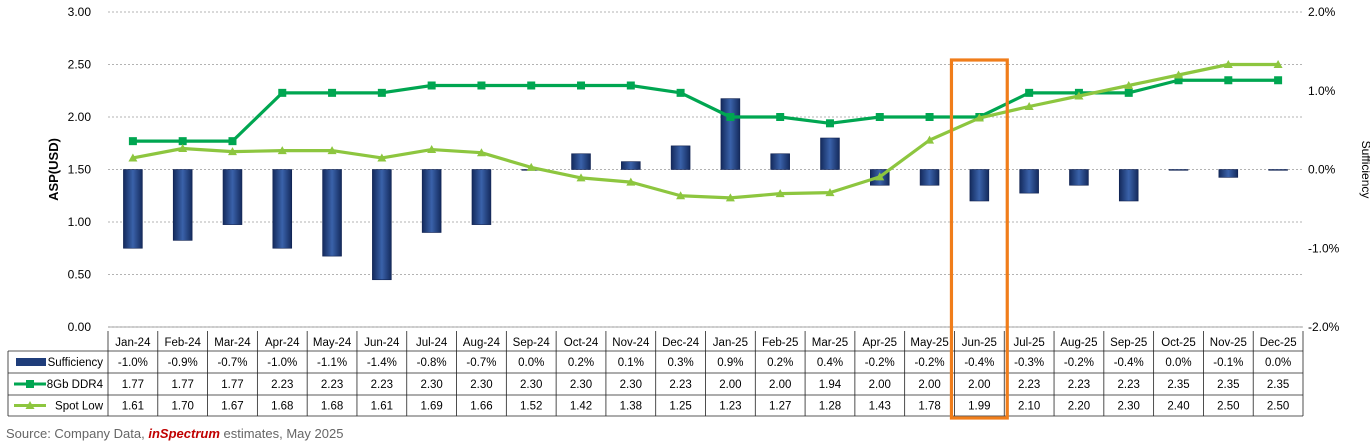 The image size is (1370, 446). What do you see at coordinates (1324, 327) in the screenshot?
I see `y2-tick-label: -2.0%` at bounding box center [1324, 327].